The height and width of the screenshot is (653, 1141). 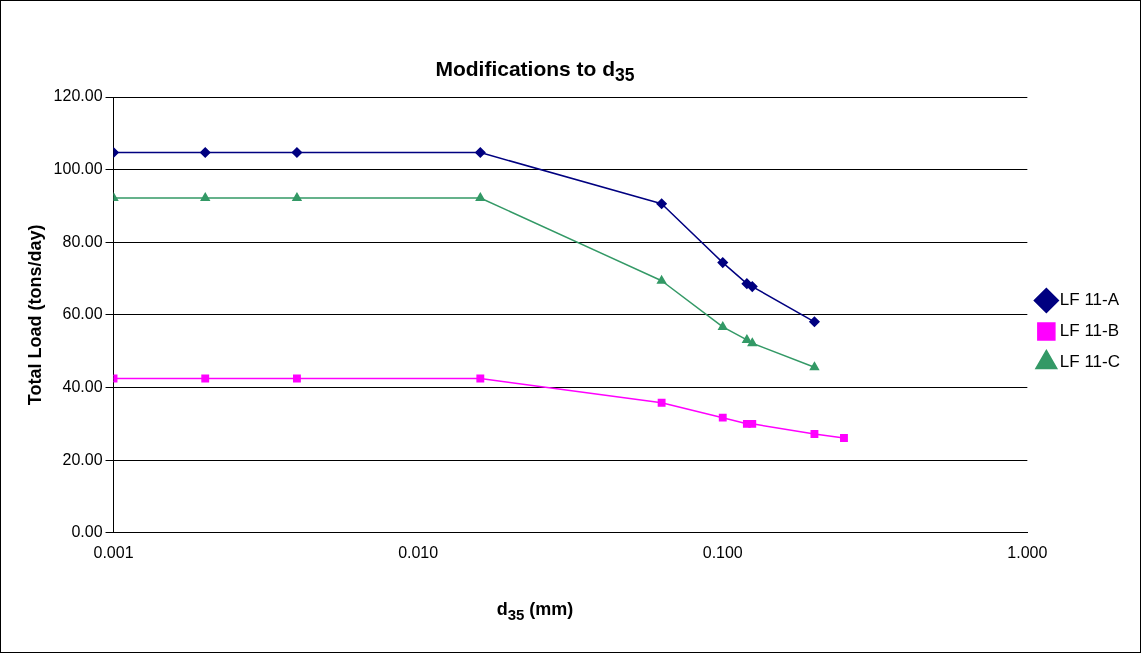 I want to click on legend-label: LF 11-A, so click(x=1089, y=300).